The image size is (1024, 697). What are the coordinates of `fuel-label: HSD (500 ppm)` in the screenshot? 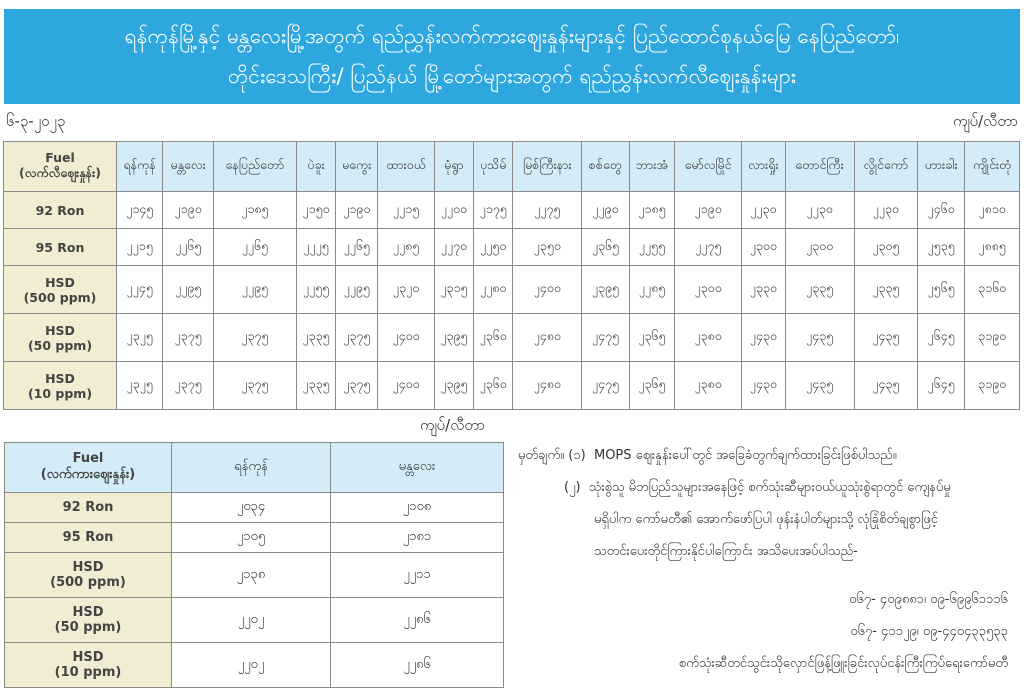 It's located at (60, 289).